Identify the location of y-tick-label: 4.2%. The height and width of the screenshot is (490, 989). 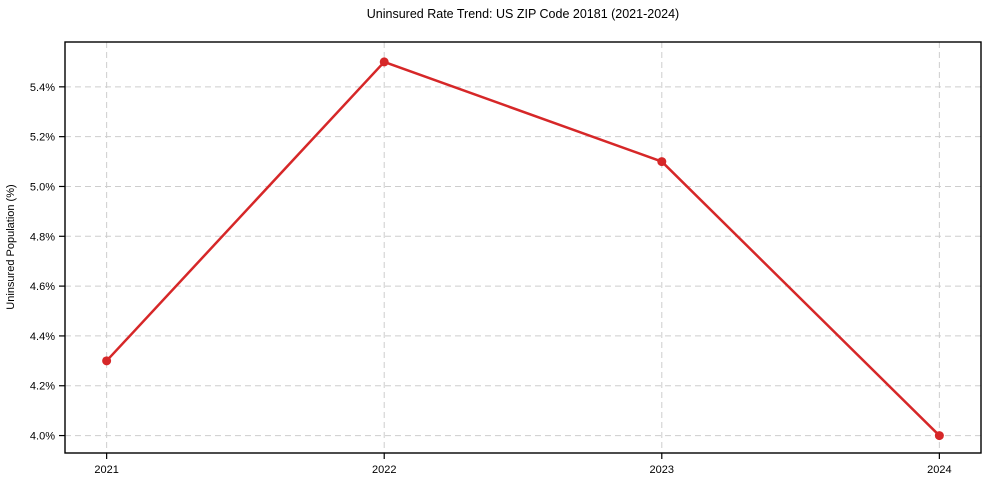
(42, 387).